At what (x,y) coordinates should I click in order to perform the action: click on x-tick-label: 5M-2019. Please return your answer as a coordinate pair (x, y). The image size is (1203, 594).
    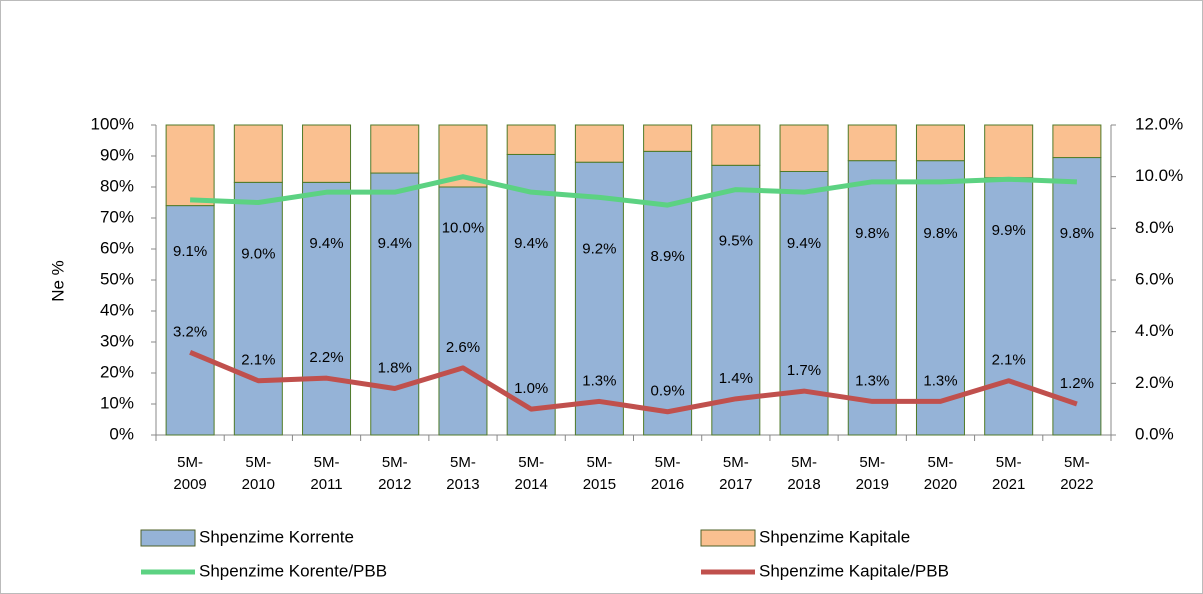
    Looking at the image, I should click on (872, 473).